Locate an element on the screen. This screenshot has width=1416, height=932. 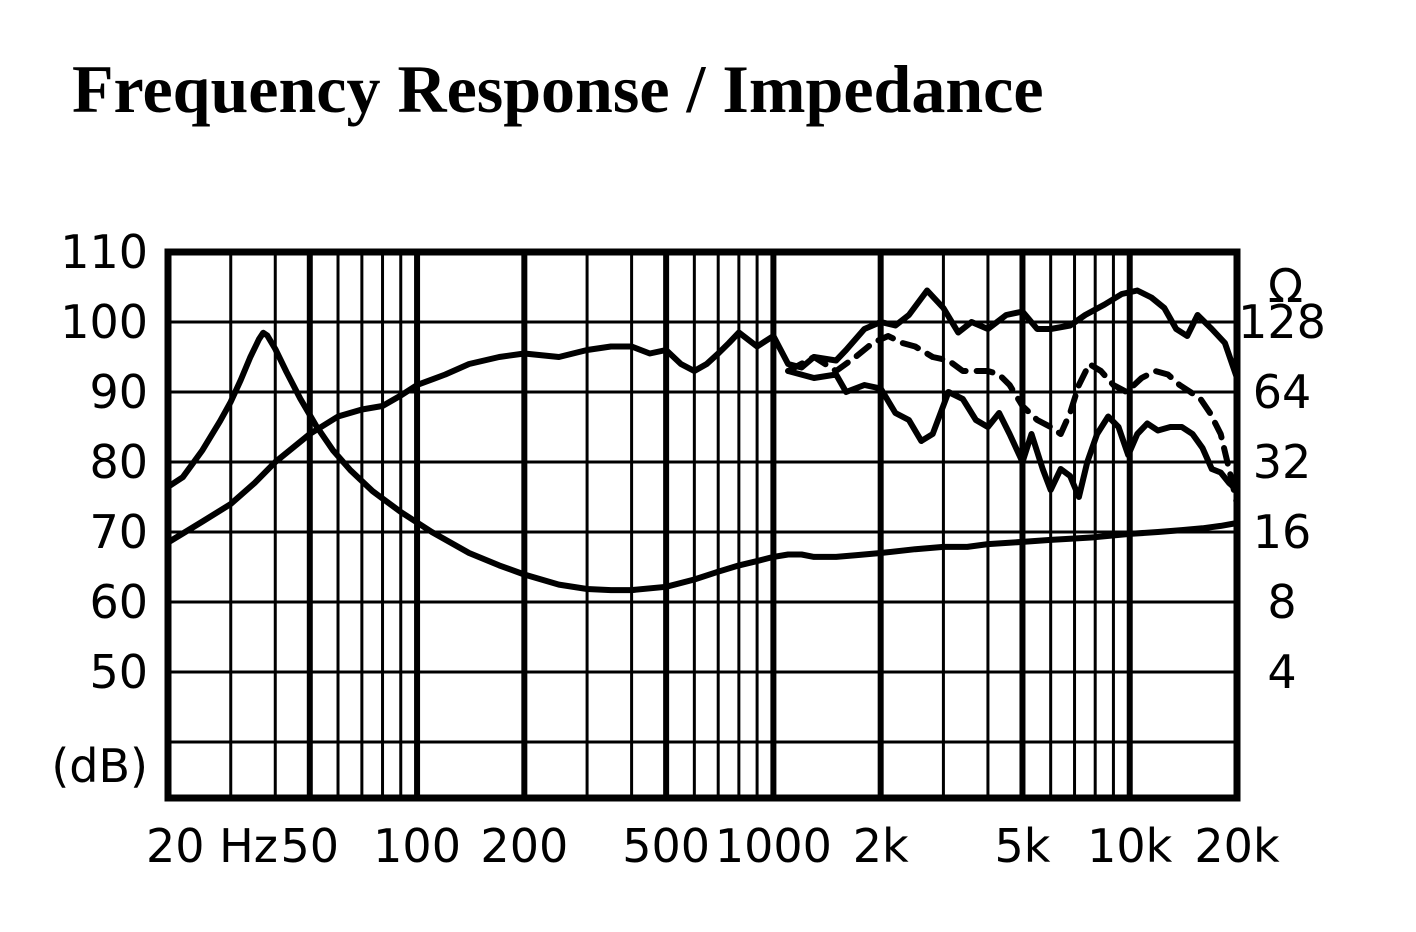
x-tick-label: 500 is located at coordinates (666, 846).